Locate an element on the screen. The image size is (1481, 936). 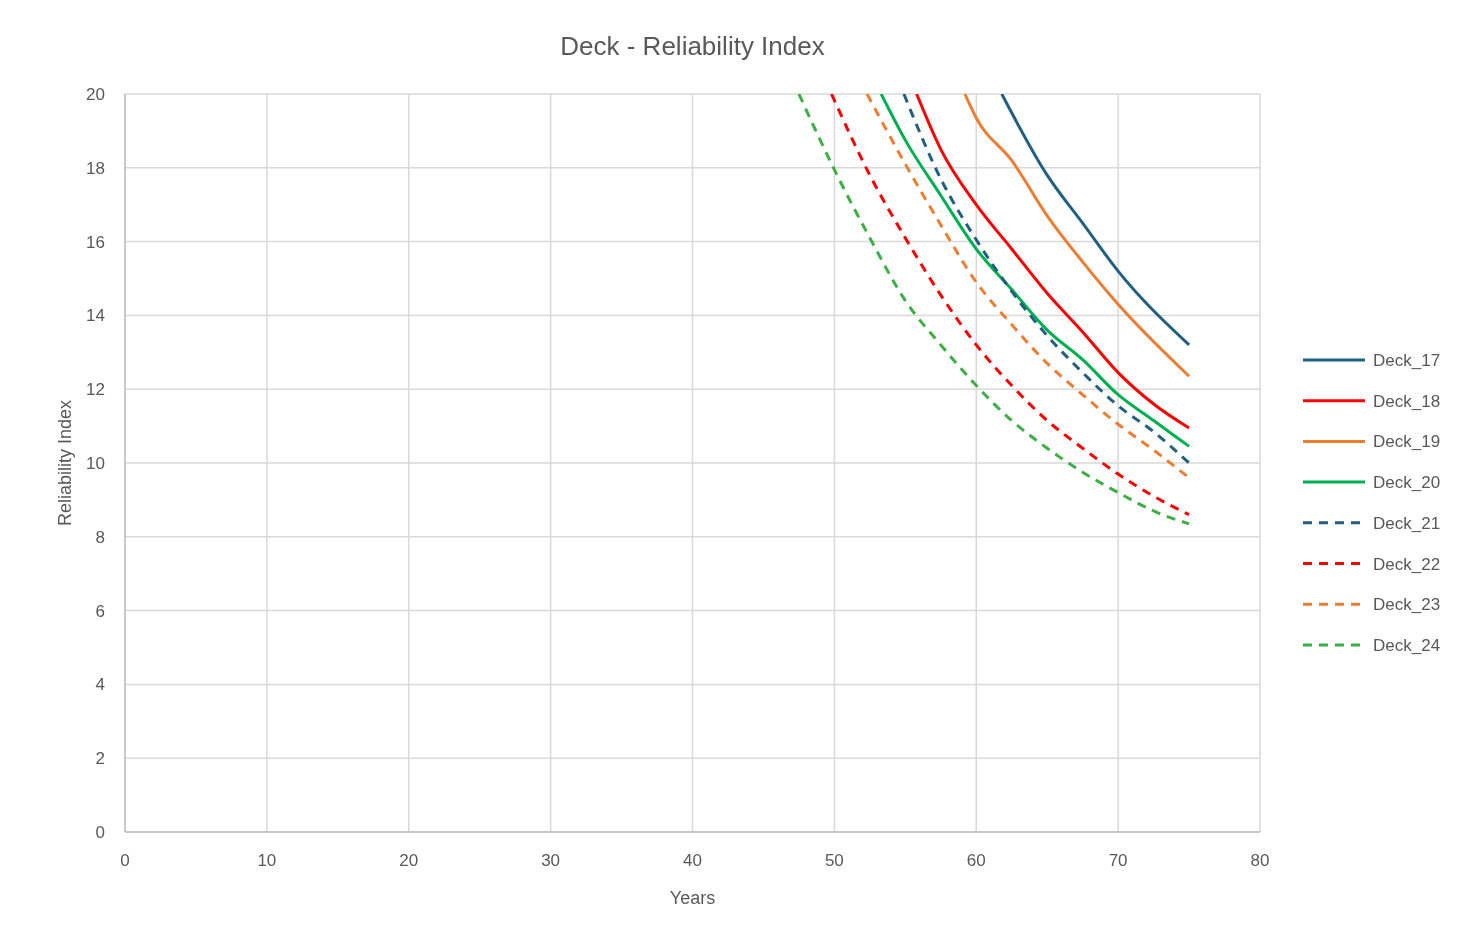
y-tick-label: 2 is located at coordinates (100, 759).